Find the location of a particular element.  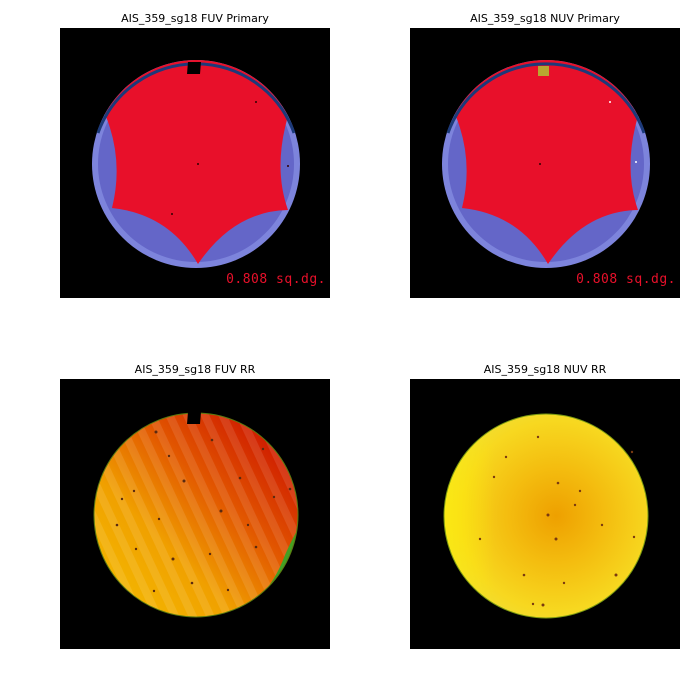

fuv-primary-image is located at coordinates (196, 164).